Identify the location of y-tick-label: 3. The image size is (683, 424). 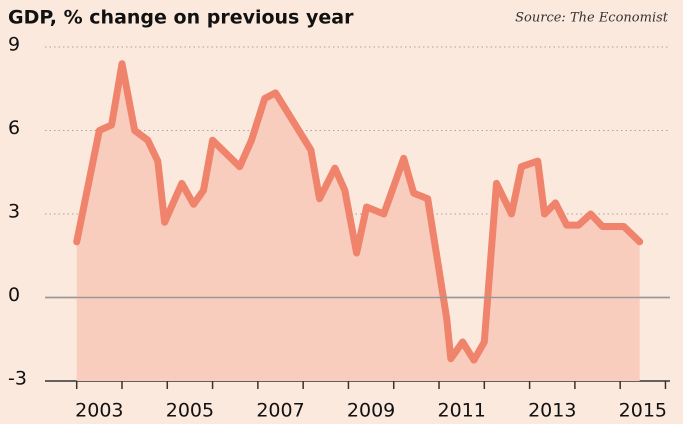
(14, 212).